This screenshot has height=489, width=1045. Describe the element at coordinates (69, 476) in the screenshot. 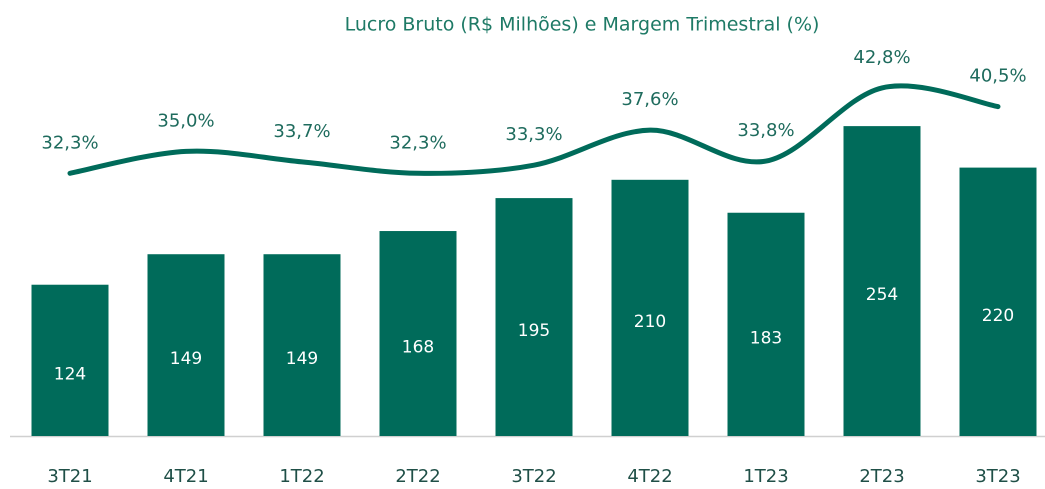

I see `x-tick-label: 3T21` at that location.